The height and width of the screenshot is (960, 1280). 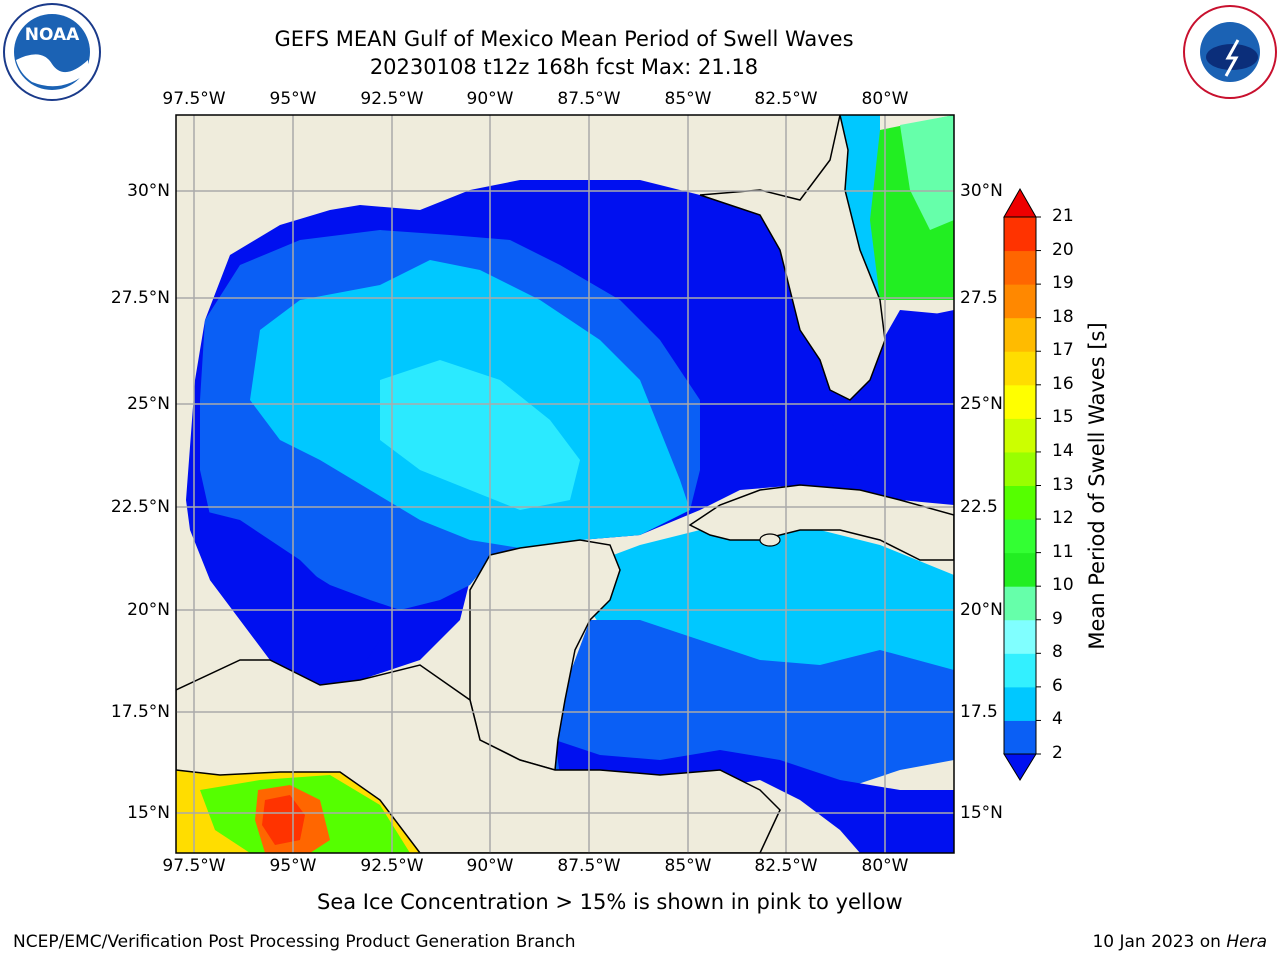 What do you see at coordinates (688, 866) in the screenshot?
I see `lon-label-bottom: 85°W` at bounding box center [688, 866].